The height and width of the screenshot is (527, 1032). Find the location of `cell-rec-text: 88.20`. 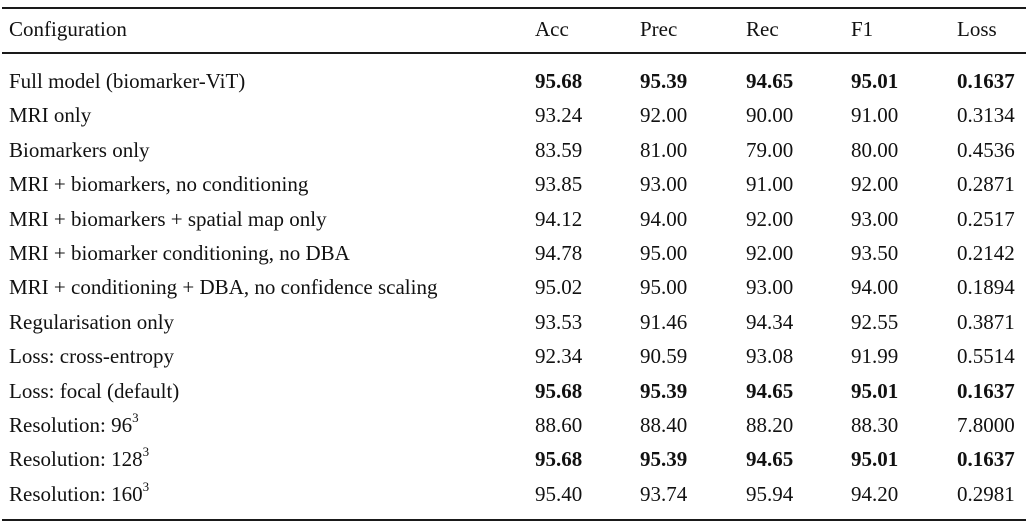

cell-rec-text: 88.20 is located at coordinates (770, 425).